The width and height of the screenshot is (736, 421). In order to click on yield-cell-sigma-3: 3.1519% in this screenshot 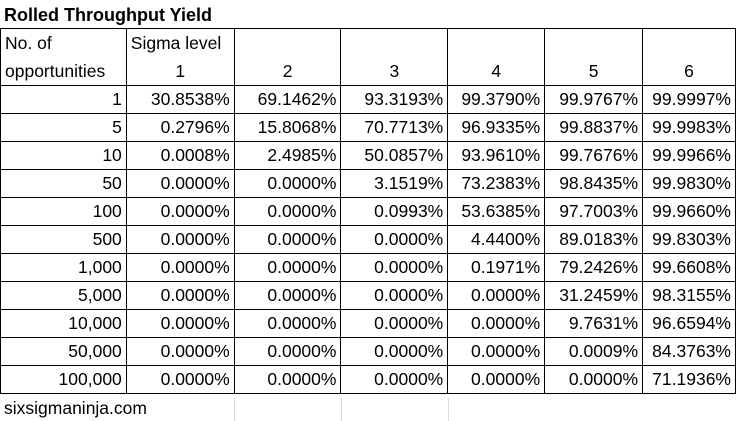, I will do `click(394, 183)`.